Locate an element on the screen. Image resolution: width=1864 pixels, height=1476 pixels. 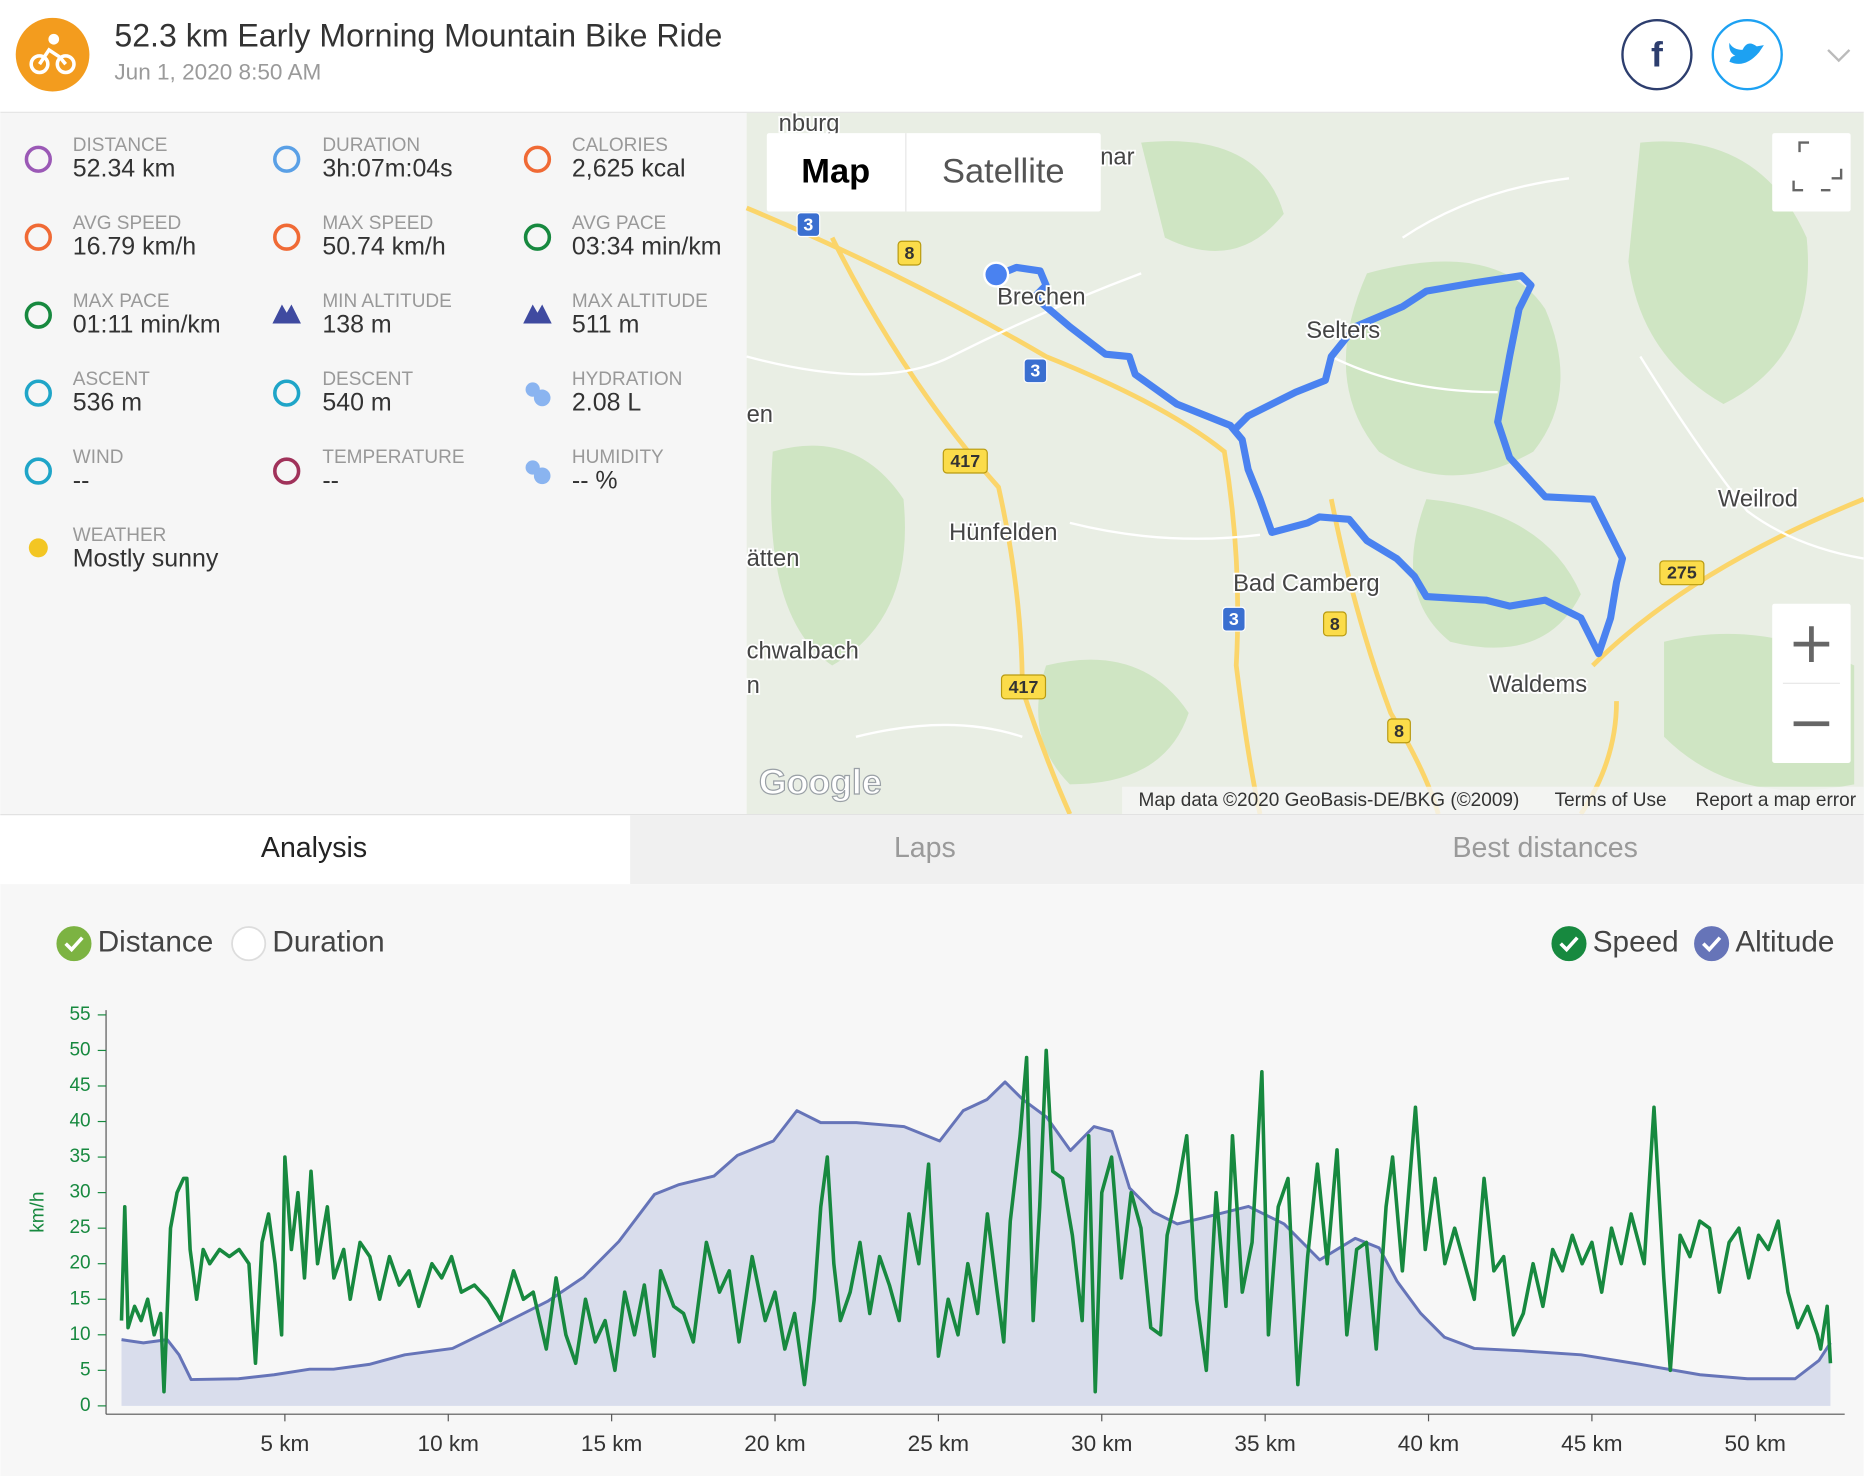
place-label: nar is located at coordinates (1117, 156).